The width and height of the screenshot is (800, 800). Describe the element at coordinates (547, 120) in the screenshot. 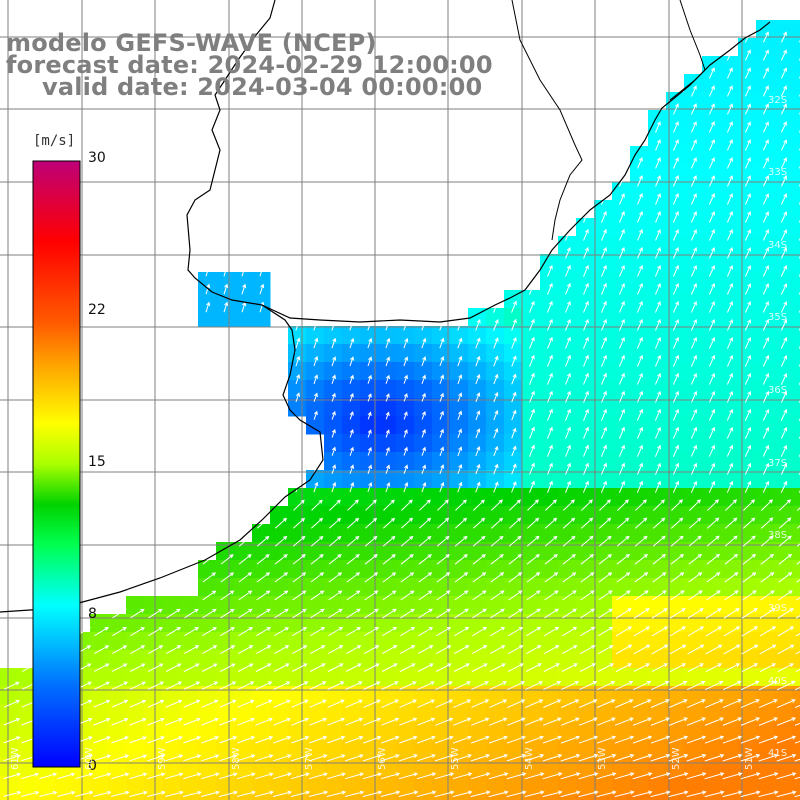

I see `uruguay-border` at that location.